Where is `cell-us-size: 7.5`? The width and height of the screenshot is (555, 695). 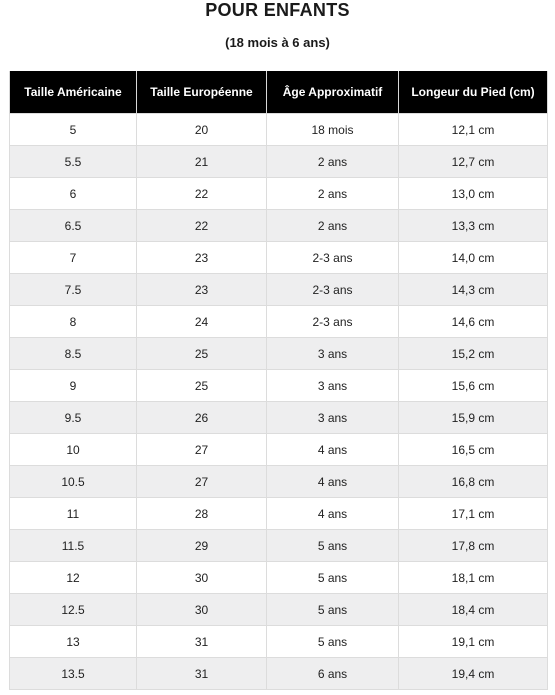
cell-us-size: 7.5 is located at coordinates (73, 289).